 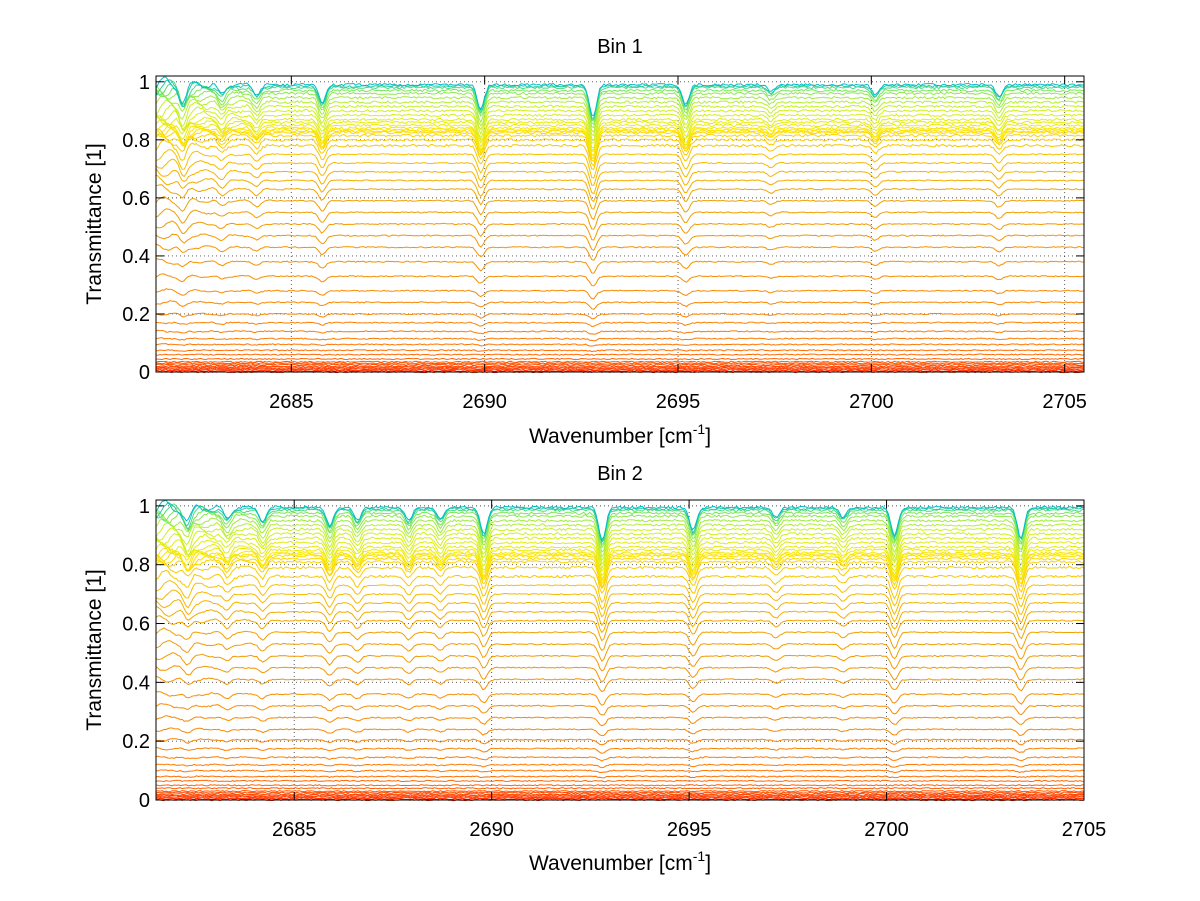 What do you see at coordinates (620, 47) in the screenshot?
I see `chart-title: Bin 1` at bounding box center [620, 47].